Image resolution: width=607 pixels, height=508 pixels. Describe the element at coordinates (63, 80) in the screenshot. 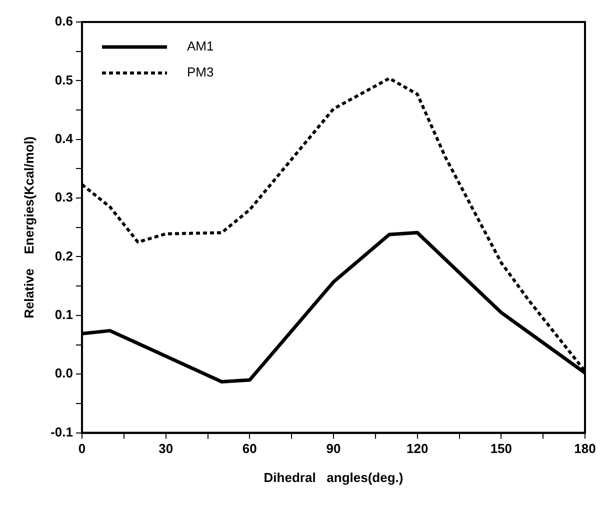

I see `y-tick-label: 0.5` at that location.